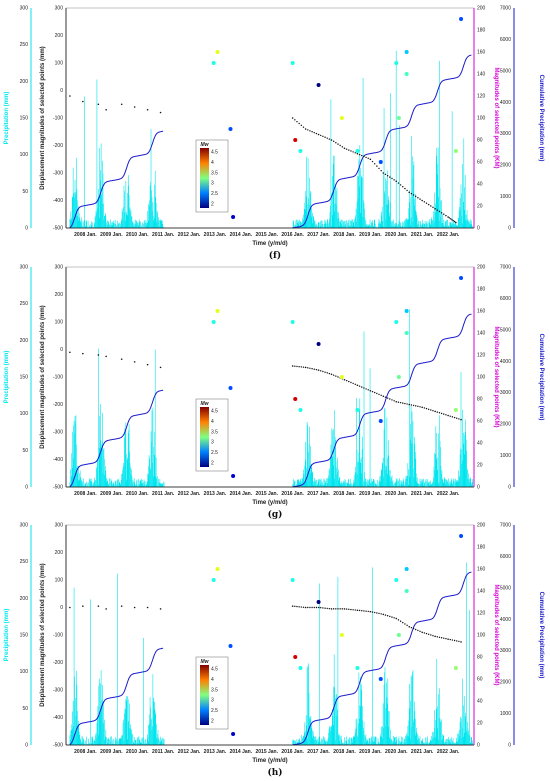 This screenshot has height=781, width=550. Describe the element at coordinates (59, 581) in the screenshot. I see `displacement-tick: 100` at that location.